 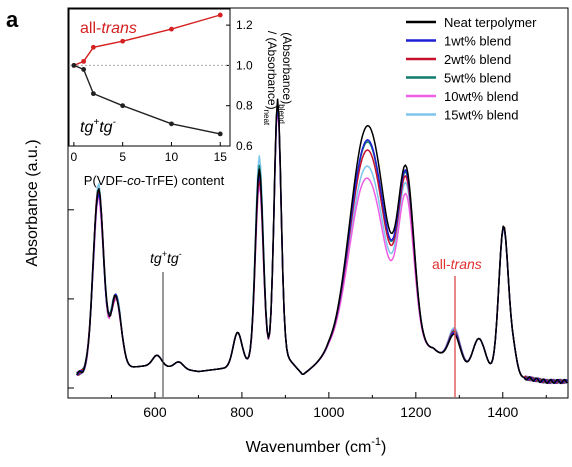 What do you see at coordinates (285, 78) in the screenshot?
I see `inset-y-axis-label-1: (Absorbance)blend` at bounding box center [285, 78].